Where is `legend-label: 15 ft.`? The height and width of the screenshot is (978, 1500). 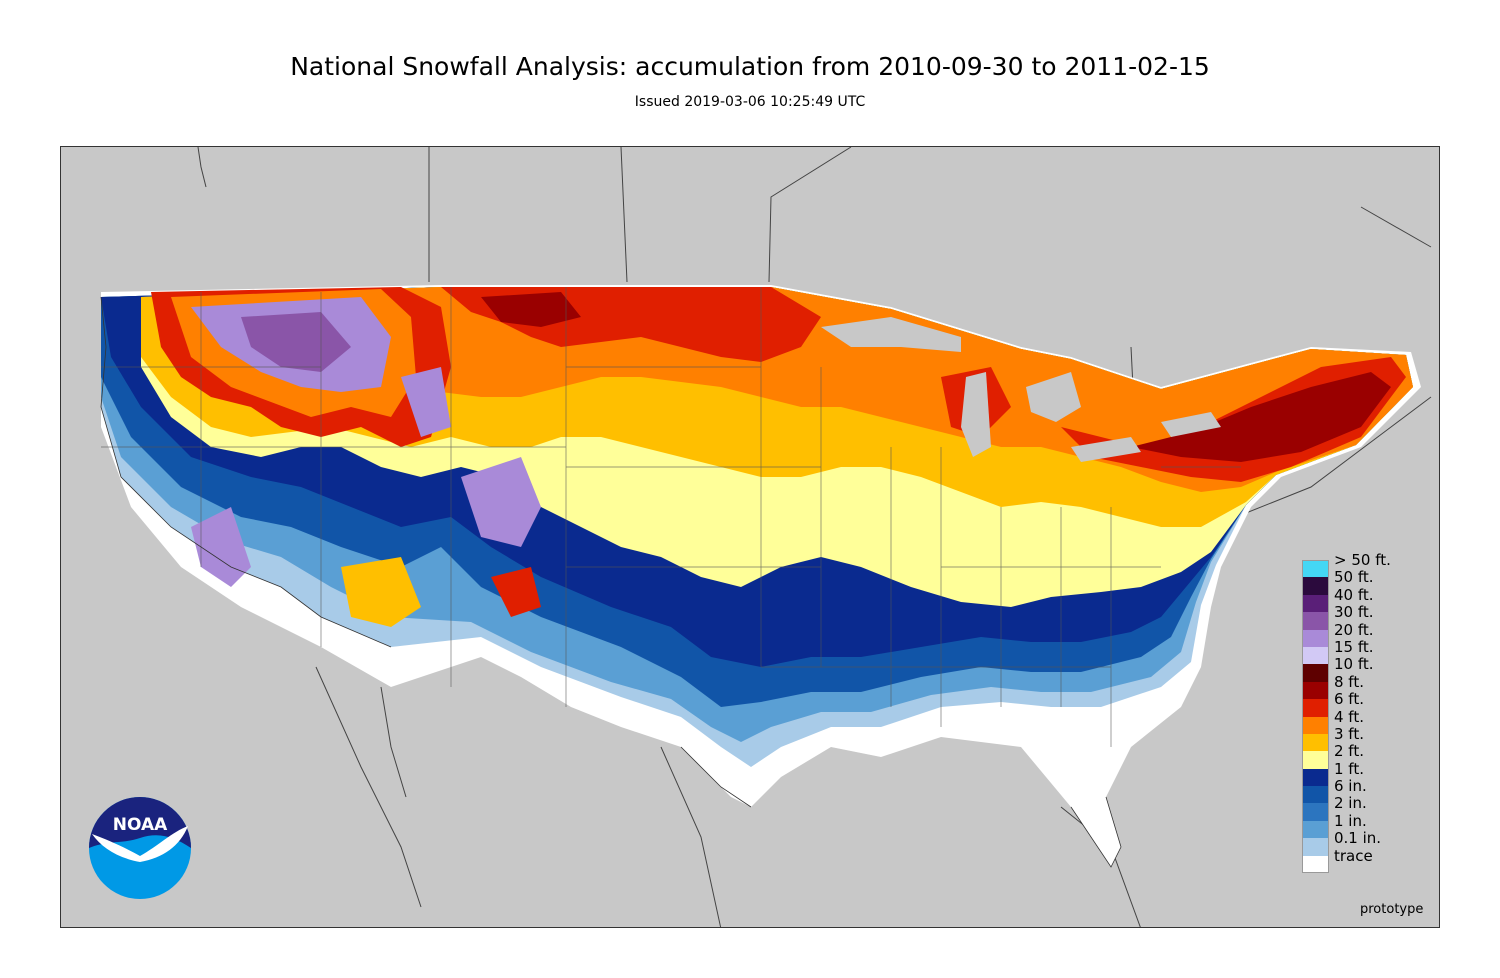 legend-label: 15 ft. is located at coordinates (1354, 646).